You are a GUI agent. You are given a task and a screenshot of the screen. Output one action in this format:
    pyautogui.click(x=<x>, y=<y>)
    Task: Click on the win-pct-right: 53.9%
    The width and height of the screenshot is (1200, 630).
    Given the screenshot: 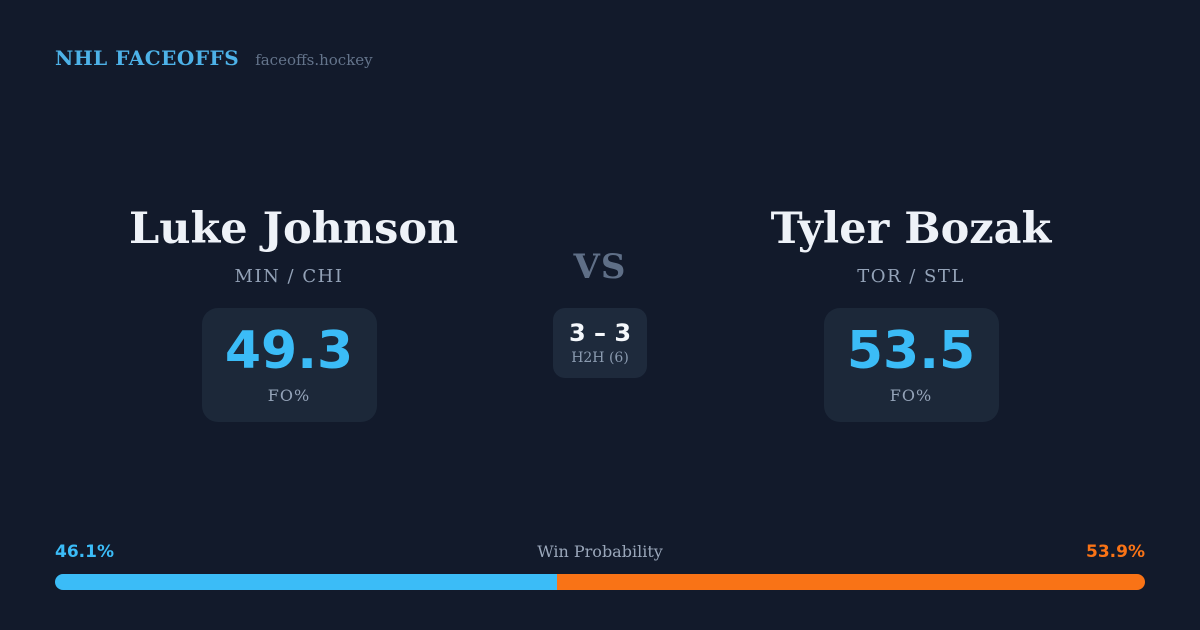 What is the action you would take?
    pyautogui.click(x=1115, y=552)
    